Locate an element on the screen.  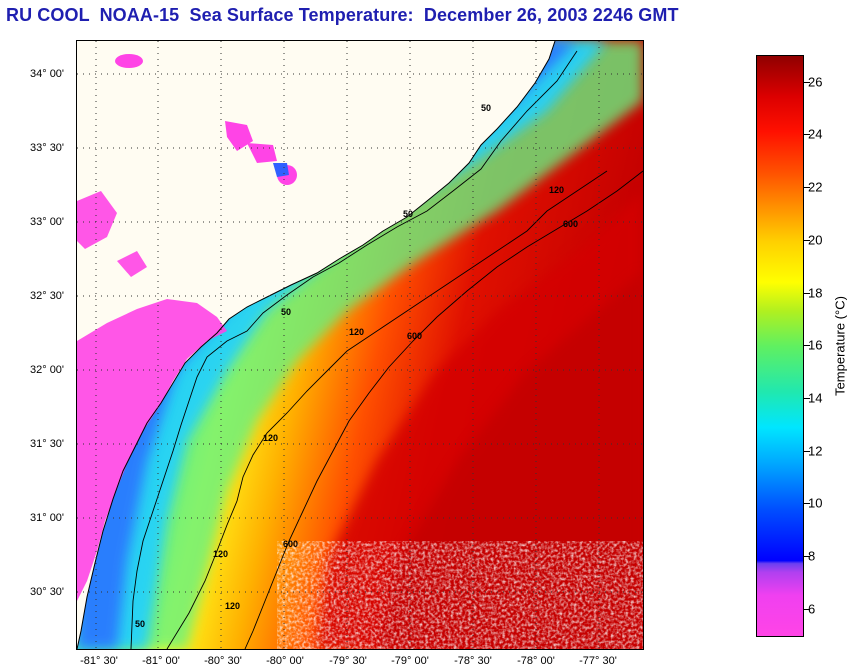
lon-label: -80° 00' is located at coordinates (285, 661).